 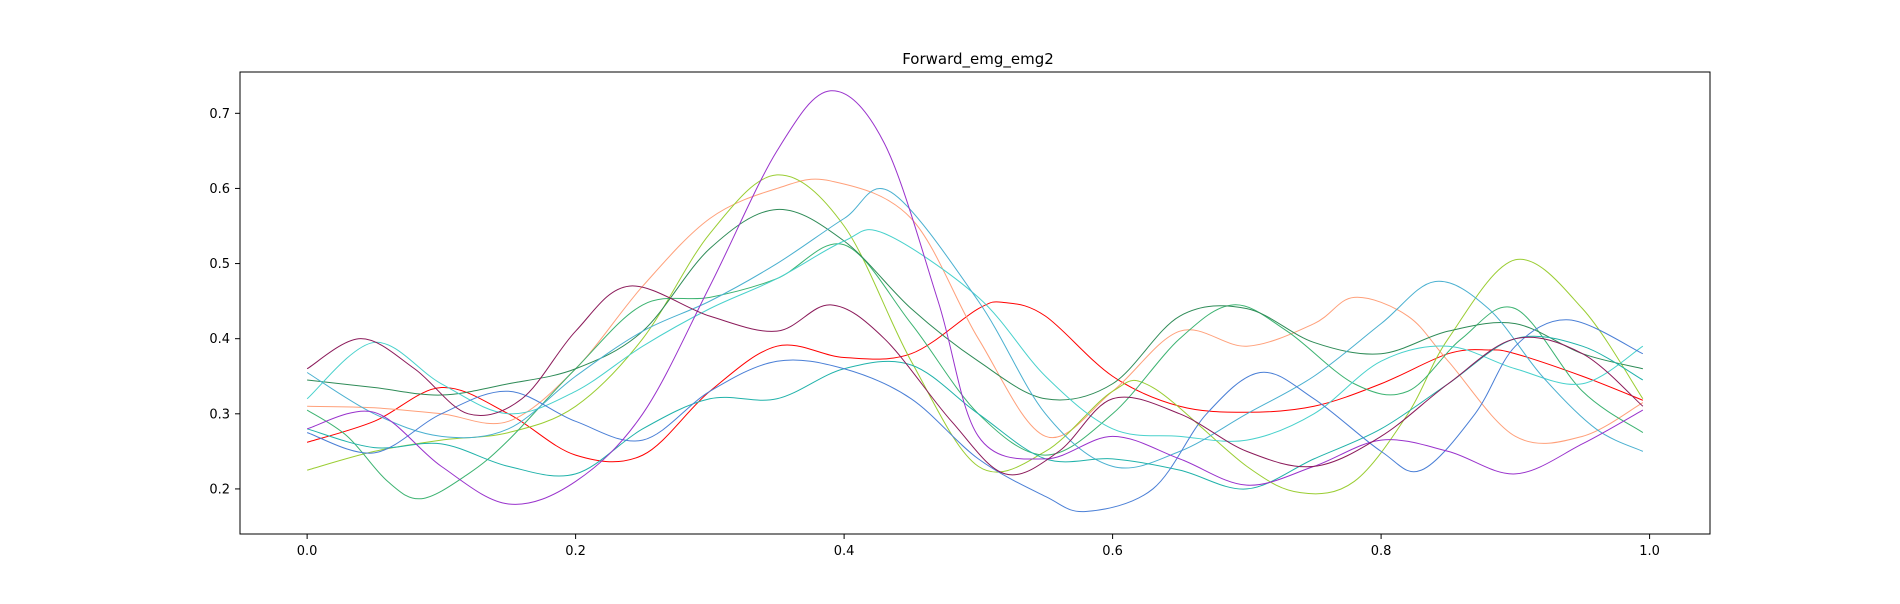 I want to click on x-tick-label: 1.0, so click(x=1649, y=551).